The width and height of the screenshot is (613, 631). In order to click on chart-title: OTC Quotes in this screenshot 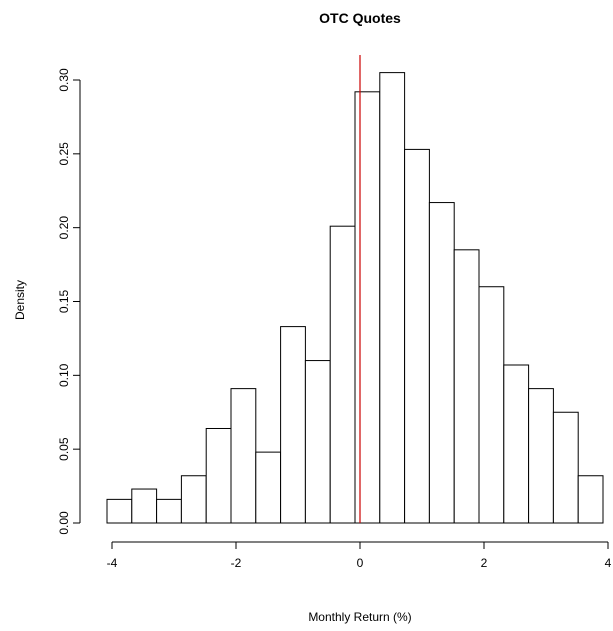, I will do `click(360, 18)`.